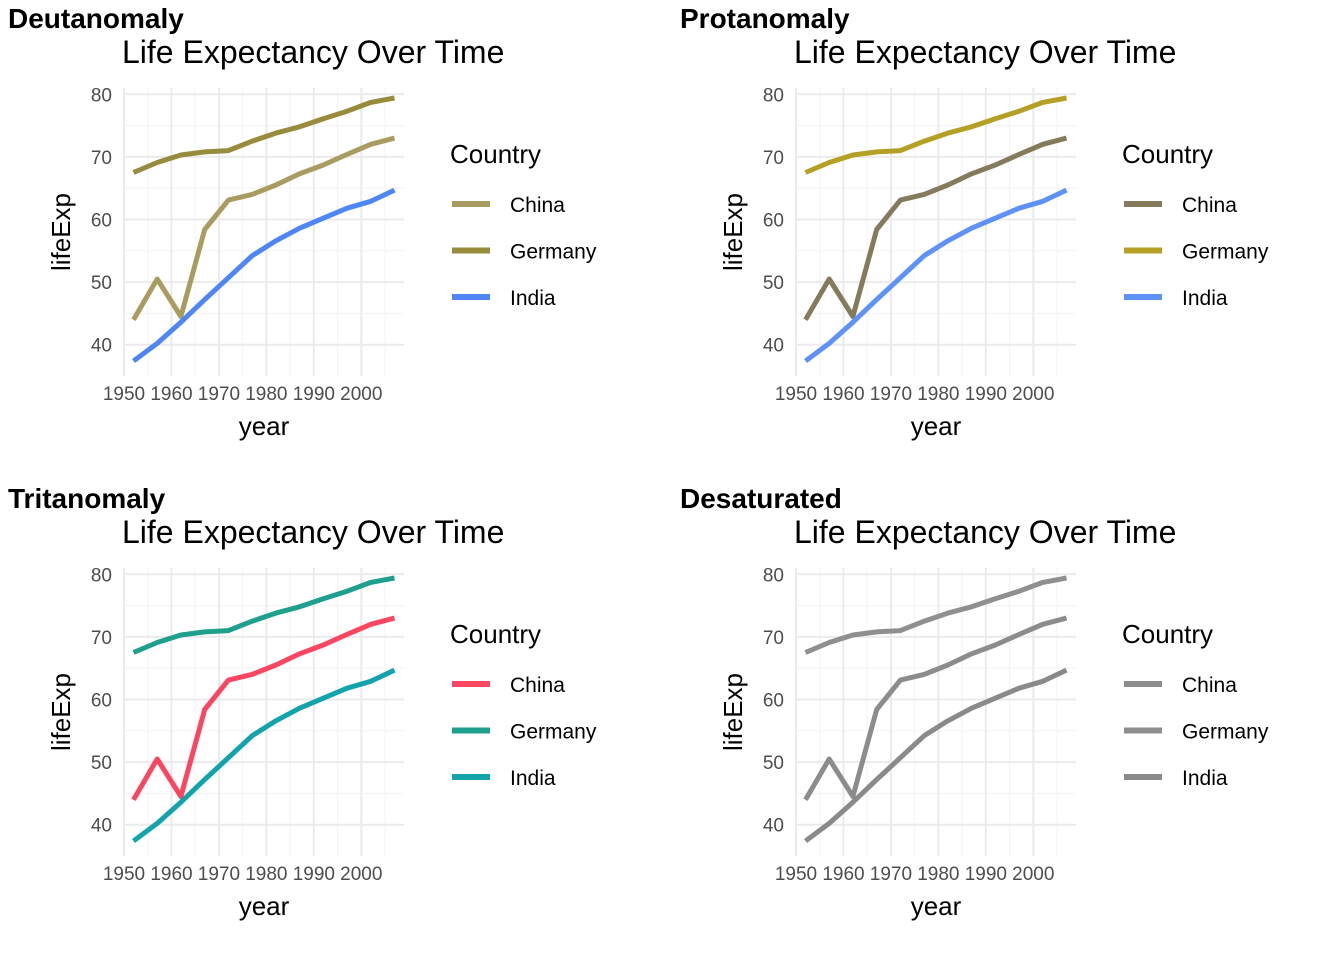  I want to click on panel-label: Deutanomaly, so click(96, 18).